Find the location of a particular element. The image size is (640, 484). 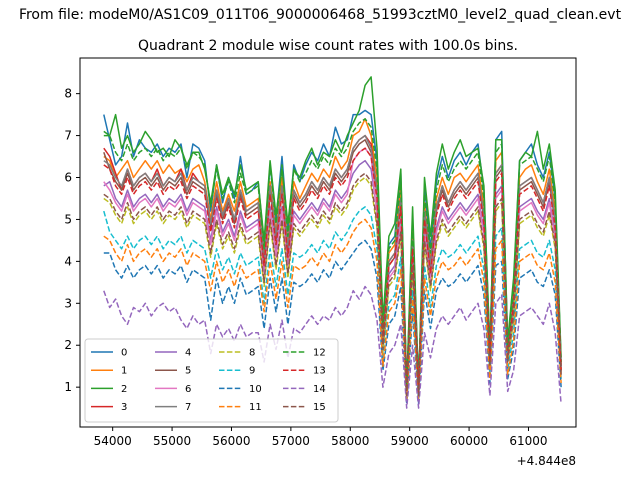

legend-label-2: 2 is located at coordinates (124, 389).